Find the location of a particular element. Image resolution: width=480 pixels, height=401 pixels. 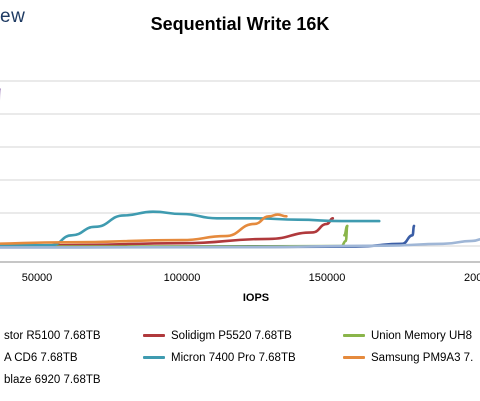

legend-label: Union Memory UH8 is located at coordinates (421, 336).